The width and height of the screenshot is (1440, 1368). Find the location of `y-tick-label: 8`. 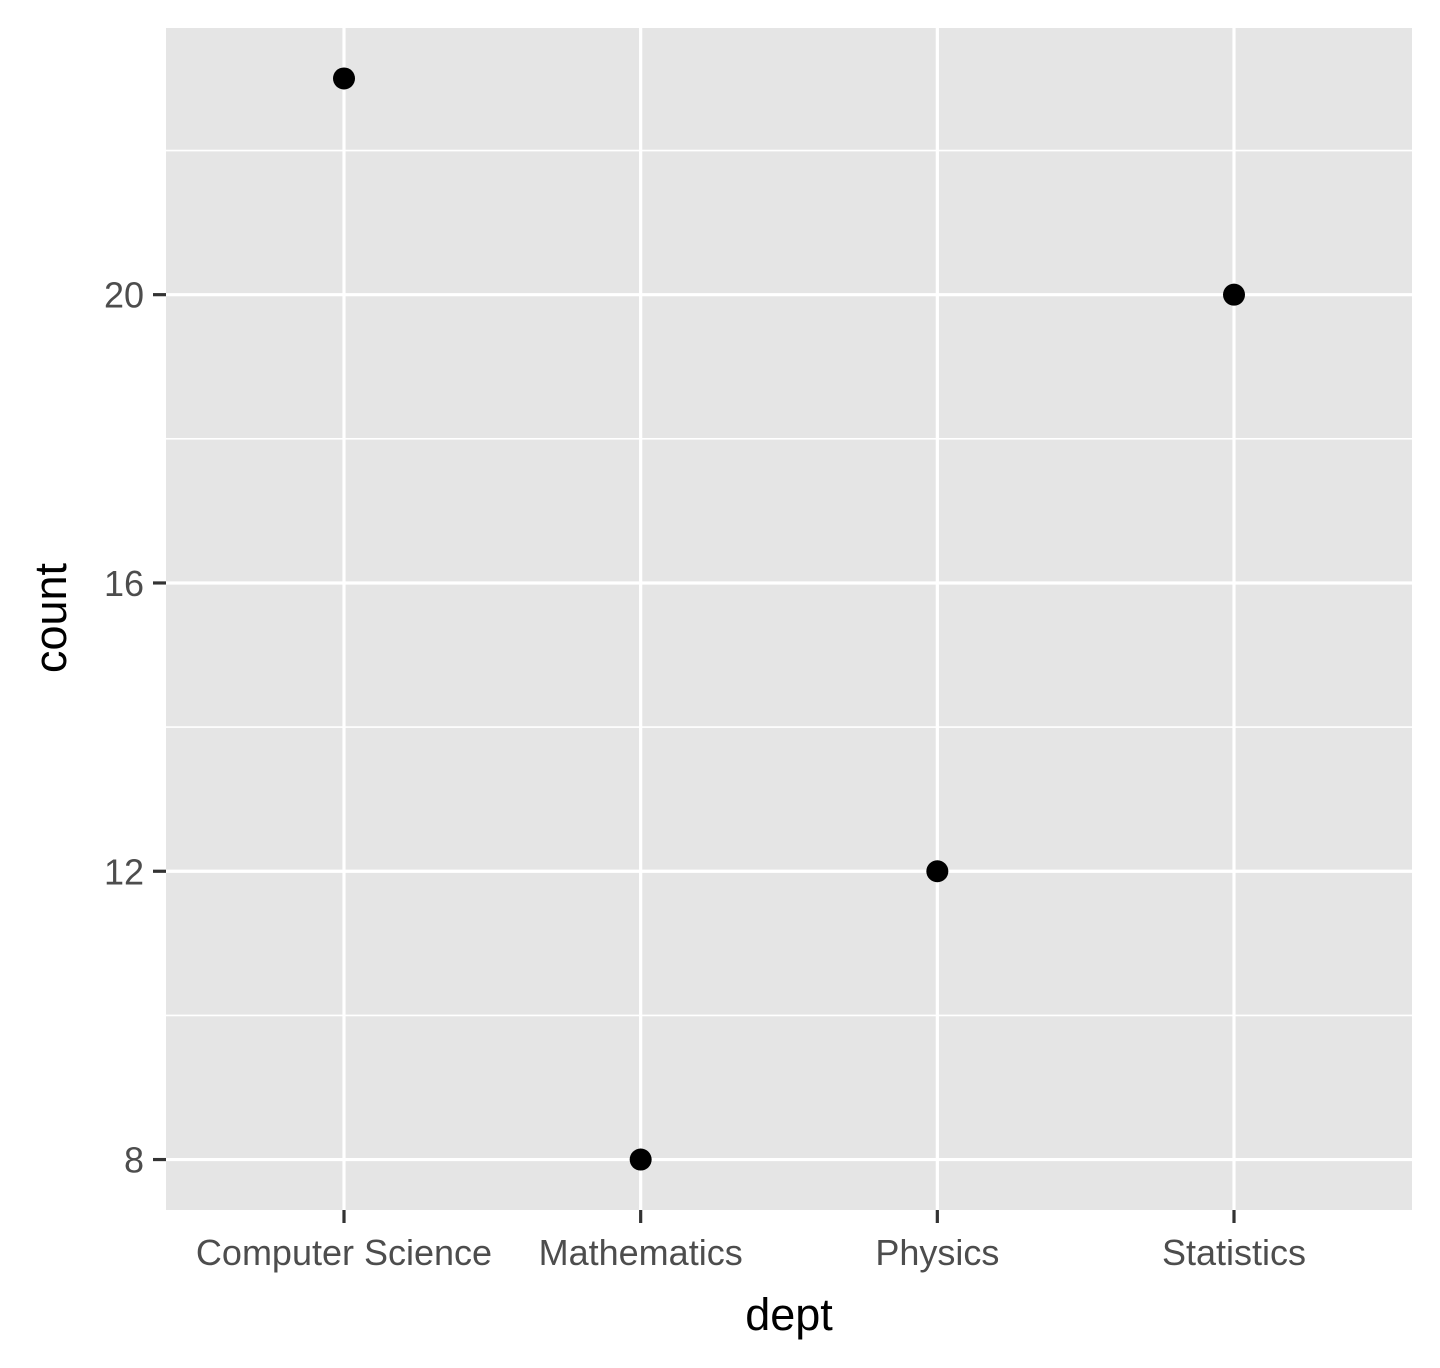

y-tick-label: 8 is located at coordinates (134, 1160).